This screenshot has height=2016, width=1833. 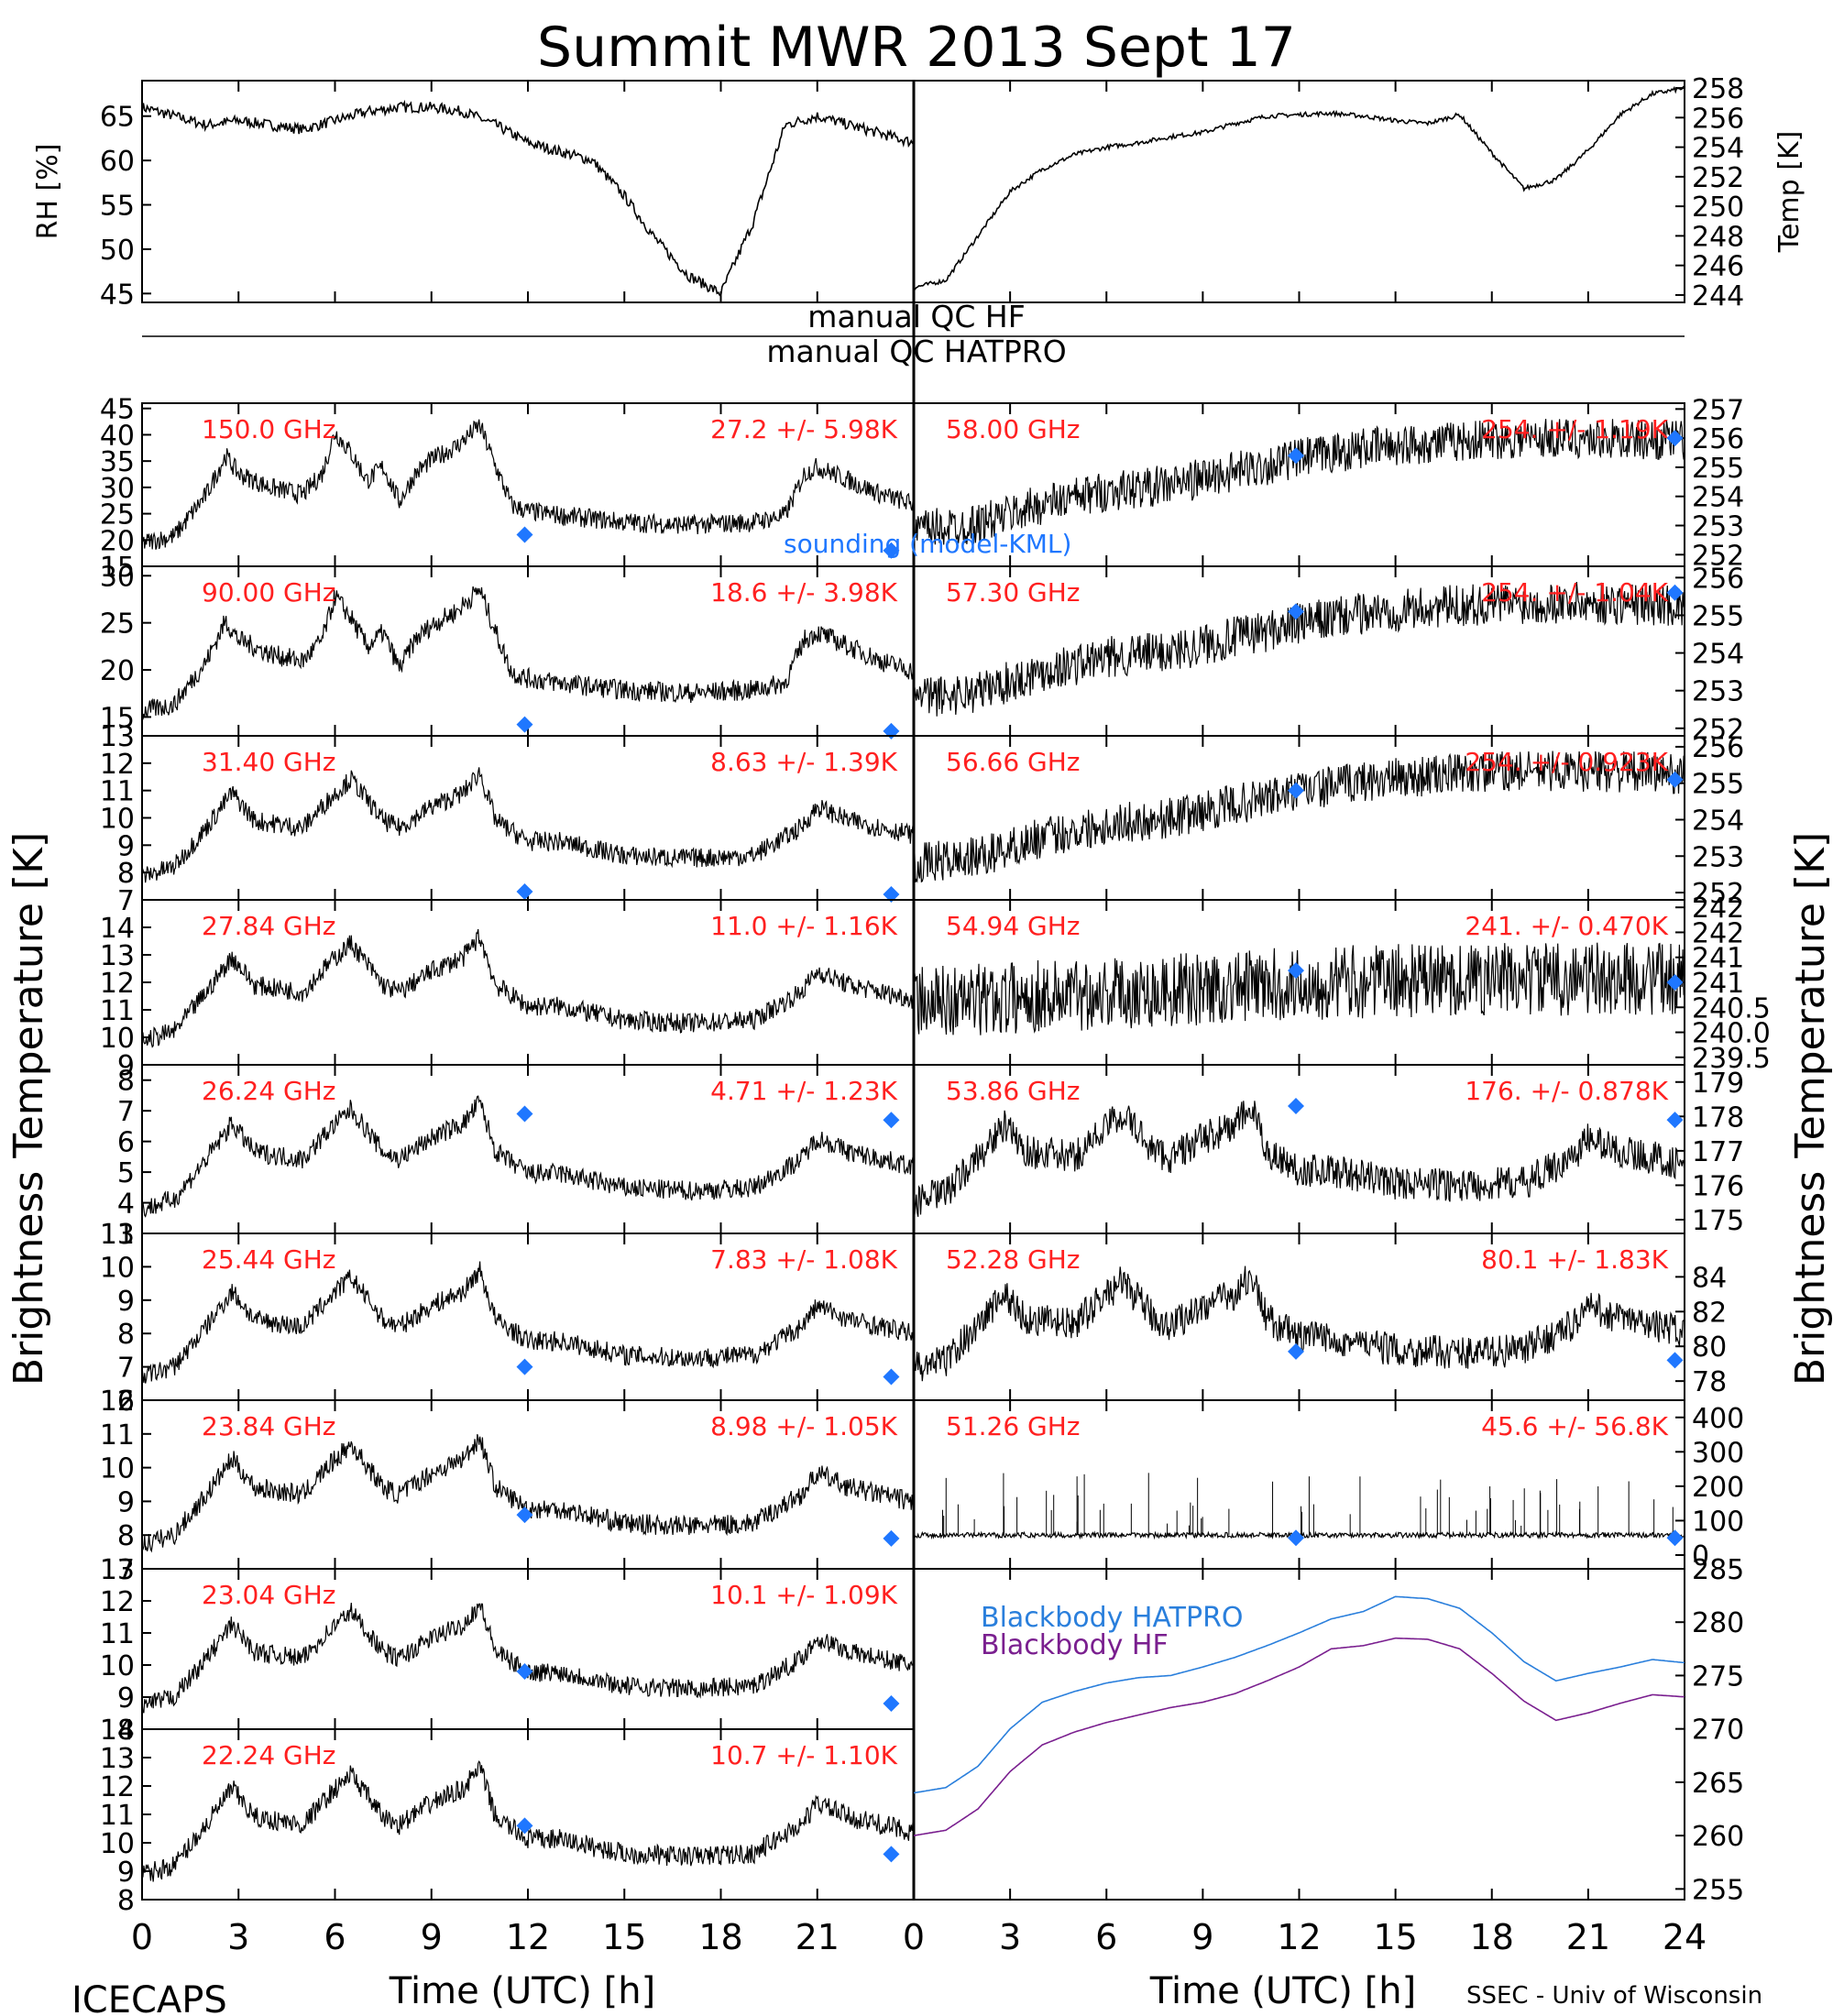 I want to click on channel-label: 25.44 GHz, so click(x=269, y=1259).